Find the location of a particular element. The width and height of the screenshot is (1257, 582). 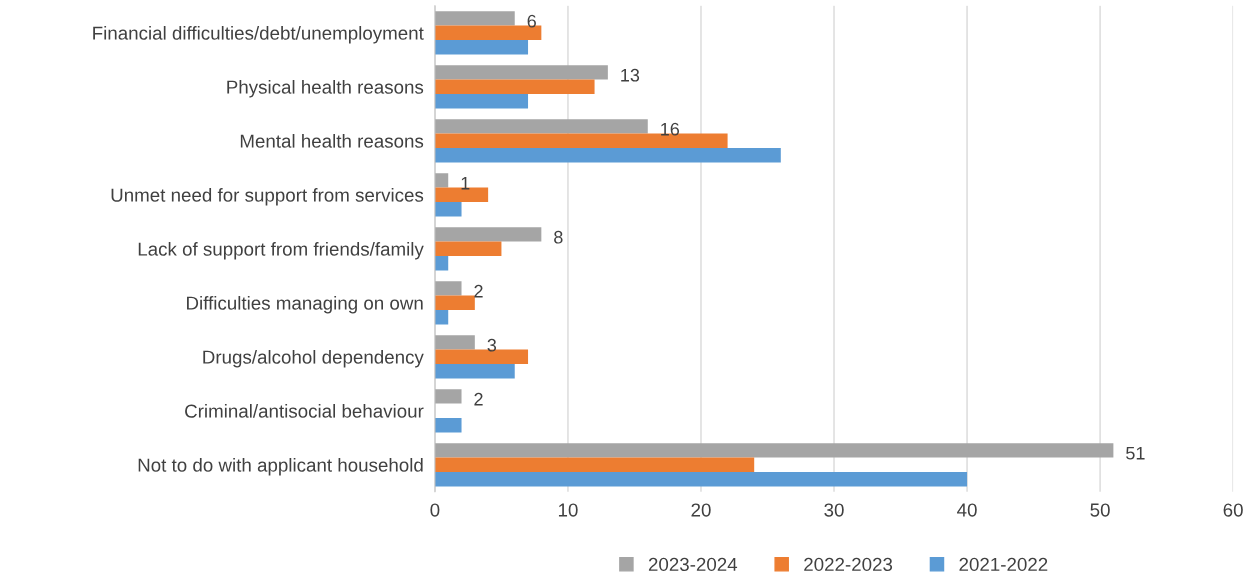

legend-label: 2022-2023 is located at coordinates (848, 564).